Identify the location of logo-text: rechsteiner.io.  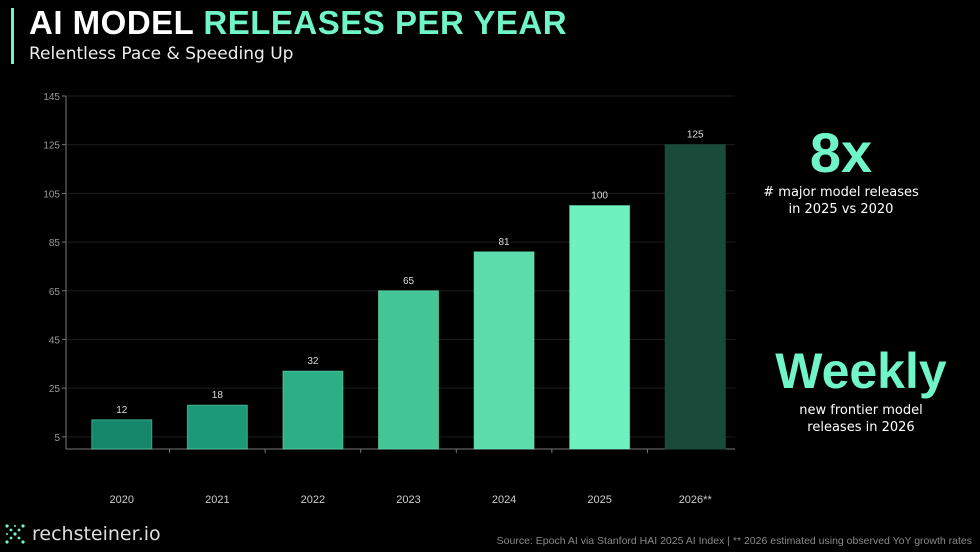
(96, 534).